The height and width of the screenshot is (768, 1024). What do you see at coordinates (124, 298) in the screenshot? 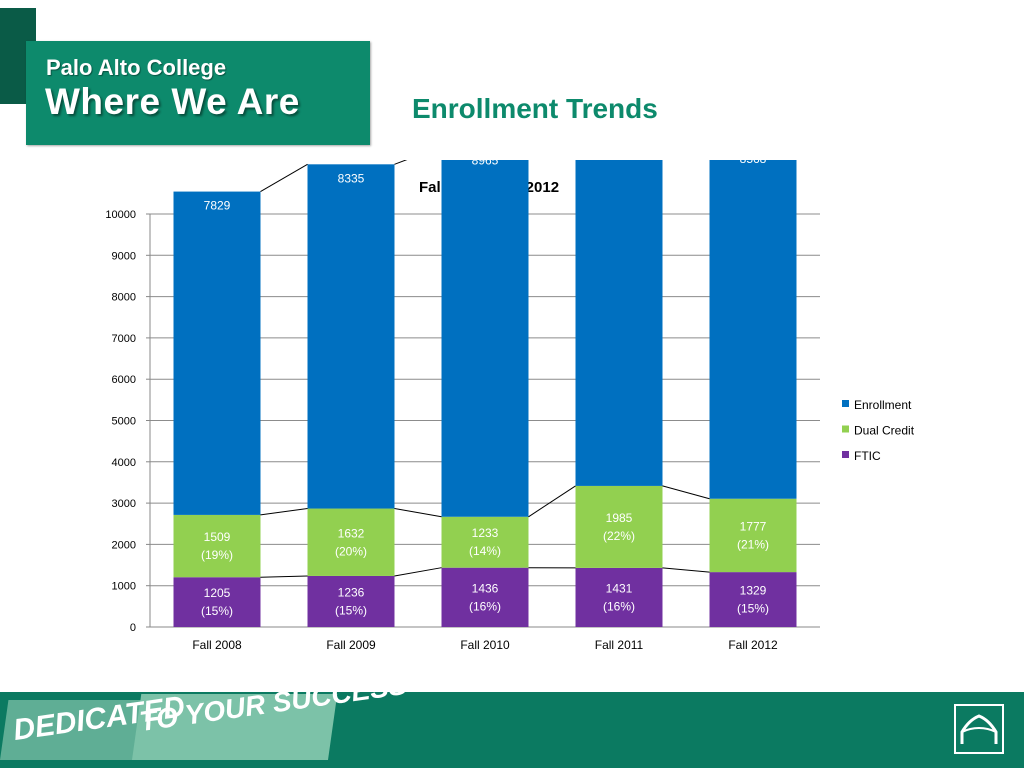
I see `y-tick-label: 8000` at bounding box center [124, 298].